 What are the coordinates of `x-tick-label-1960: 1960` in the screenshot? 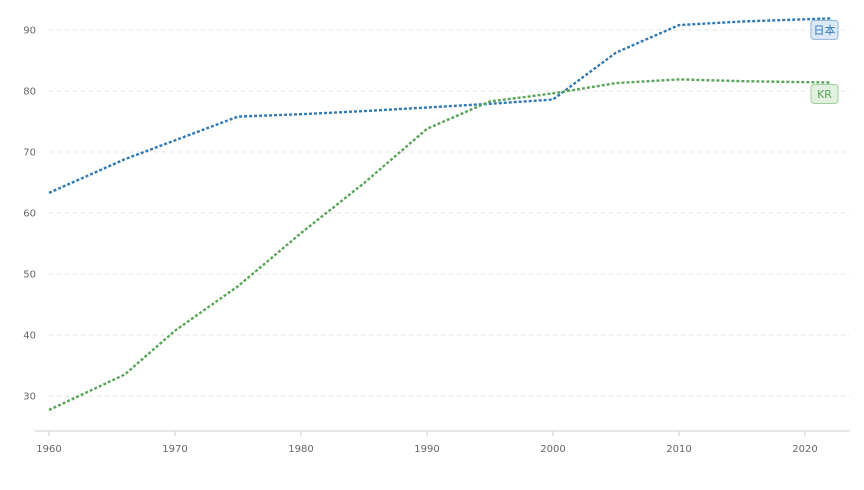 It's located at (48, 449).